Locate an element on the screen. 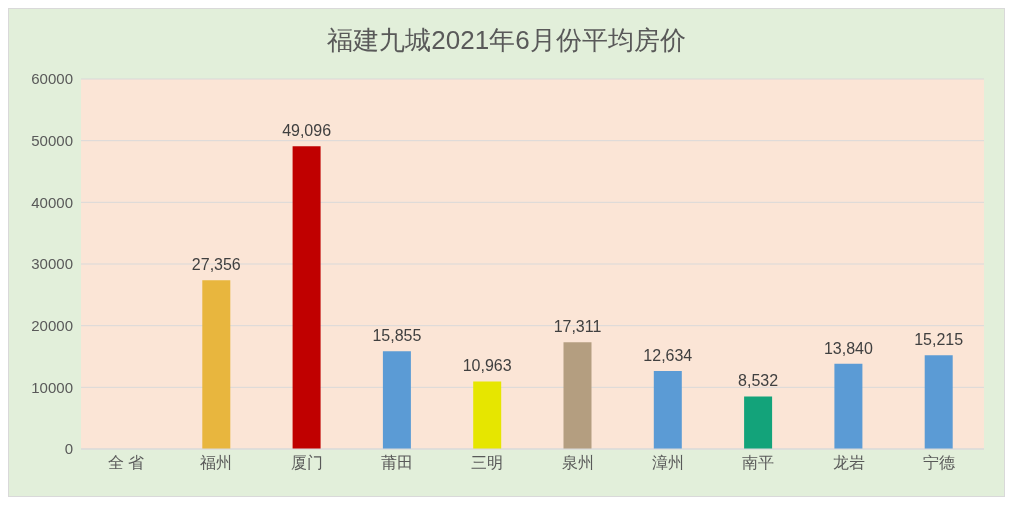 The height and width of the screenshot is (505, 1013). x-tick-label: 南平 is located at coordinates (758, 463).